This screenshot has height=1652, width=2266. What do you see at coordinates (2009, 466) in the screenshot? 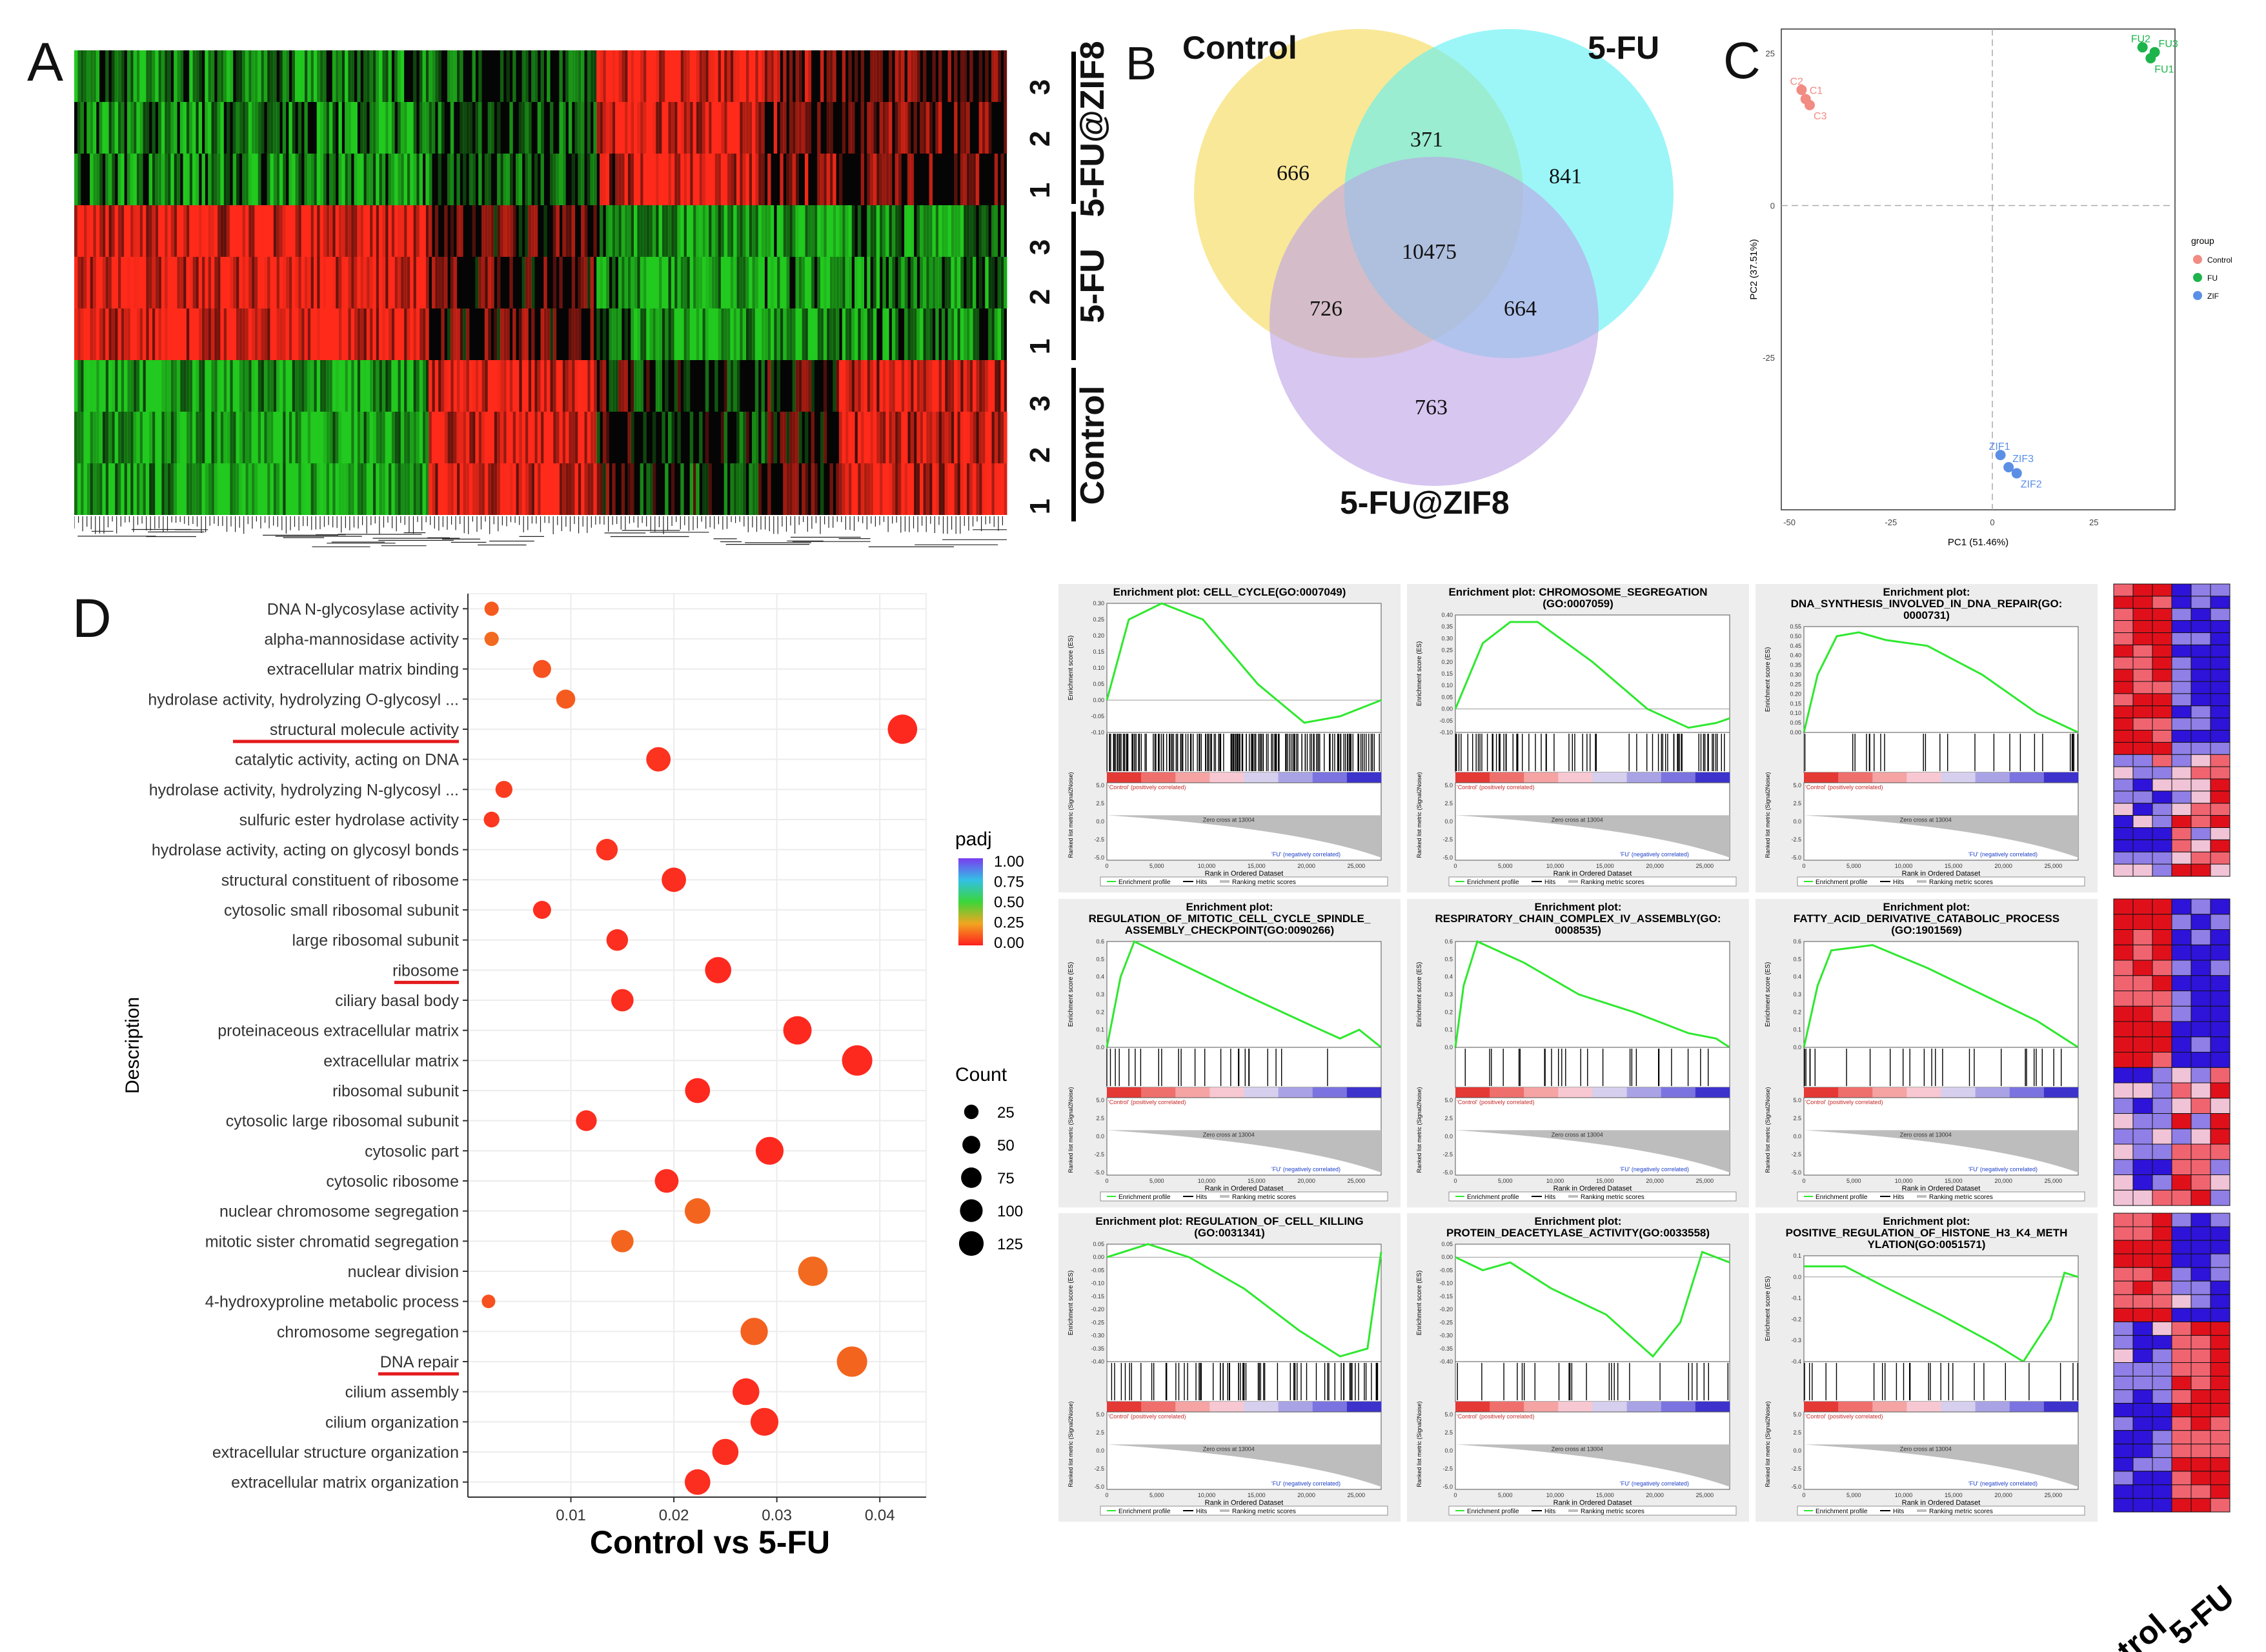
I see `pca-point` at bounding box center [2009, 466].